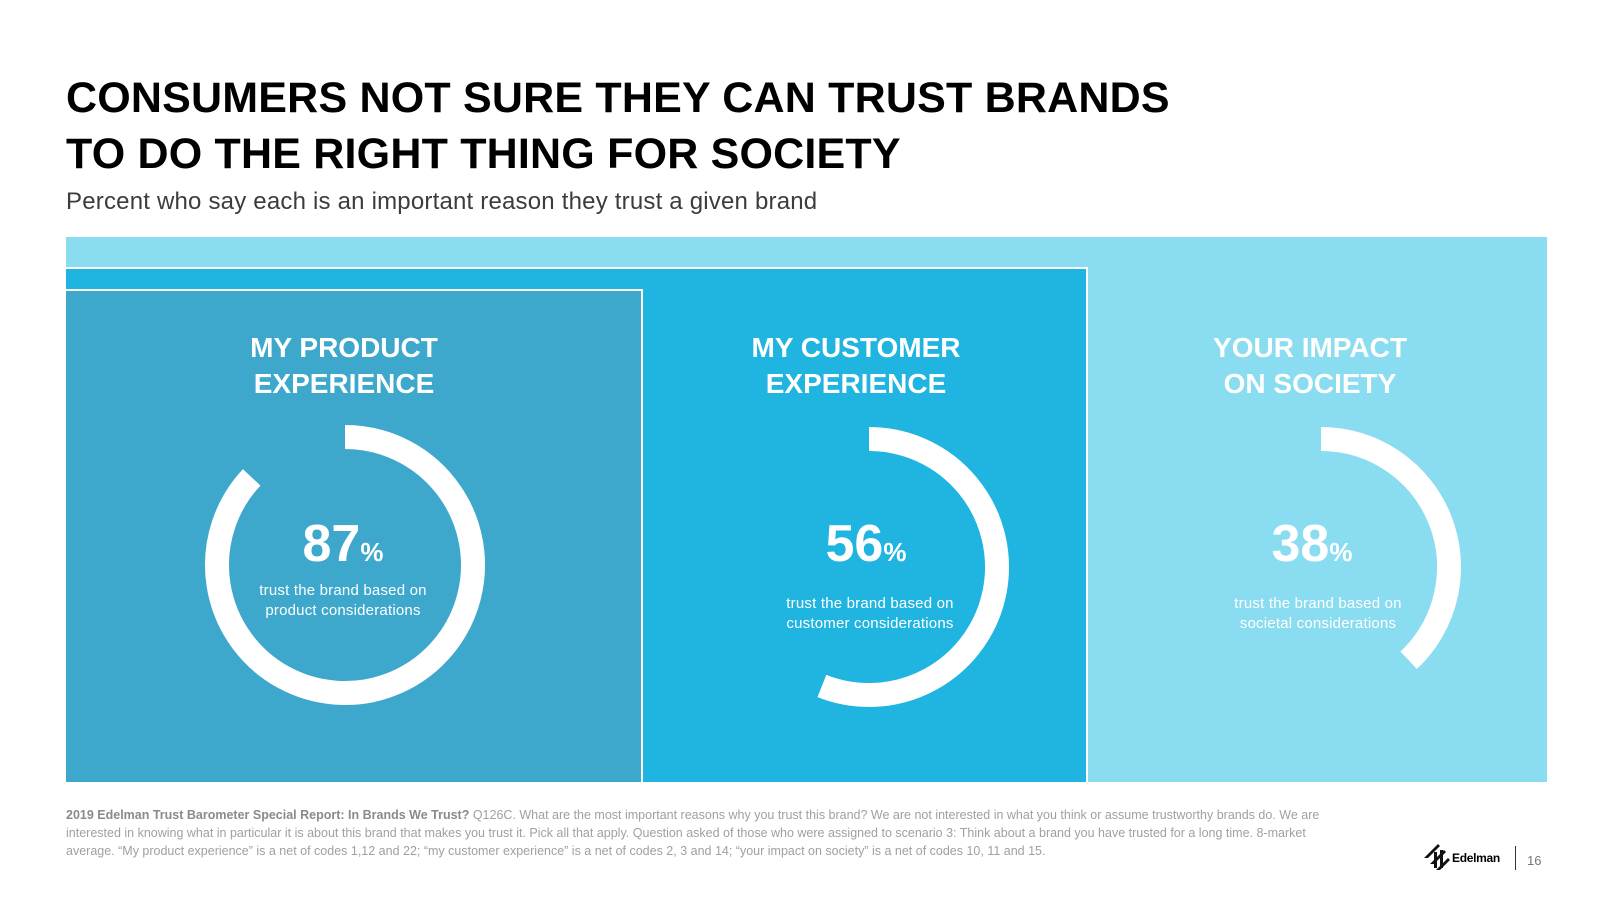  I want to click on customer-desc-line-2: customer considerations, so click(870, 623).